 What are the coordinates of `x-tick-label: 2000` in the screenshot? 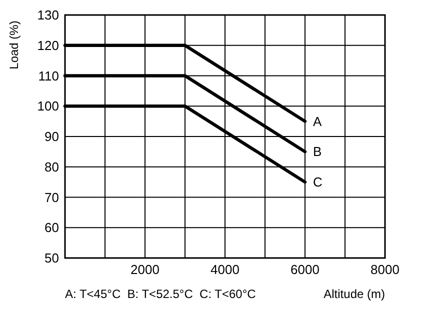 It's located at (145, 269).